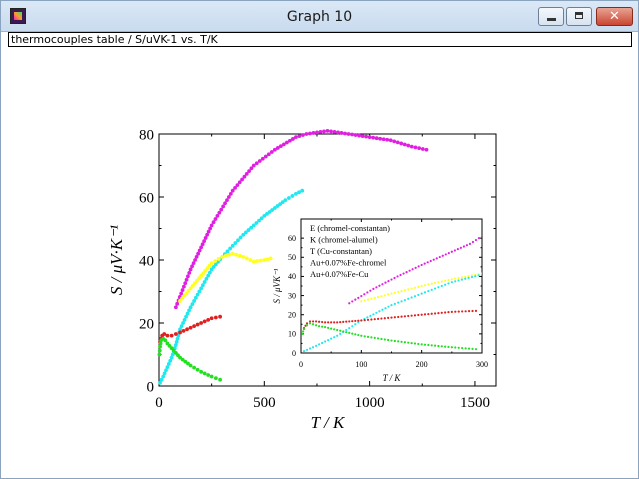 The image size is (639, 479). Describe the element at coordinates (18, 16) in the screenshot. I see `origin-graph-icon` at that location.